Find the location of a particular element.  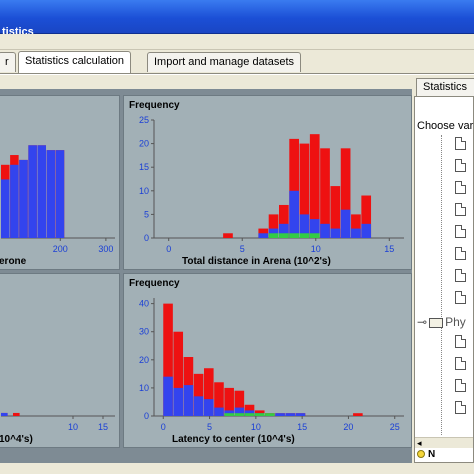

tree-expand-icon: ⊸ is located at coordinates (422, 322).